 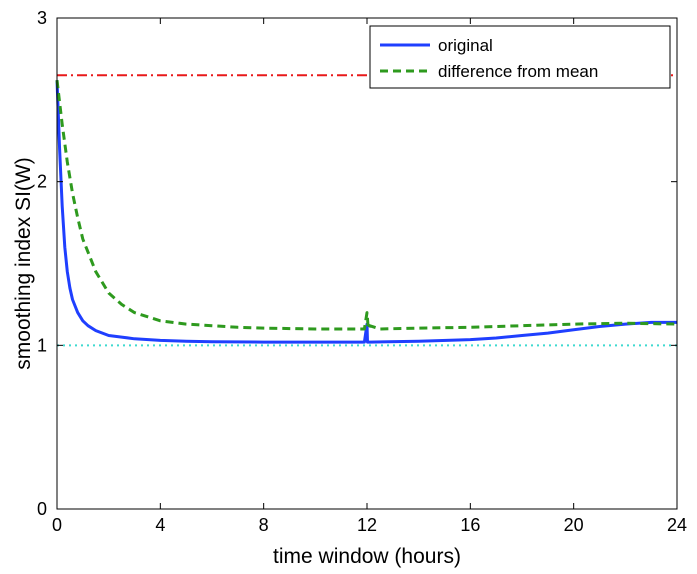 I want to click on x-tick-label: 12, so click(x=367, y=525).